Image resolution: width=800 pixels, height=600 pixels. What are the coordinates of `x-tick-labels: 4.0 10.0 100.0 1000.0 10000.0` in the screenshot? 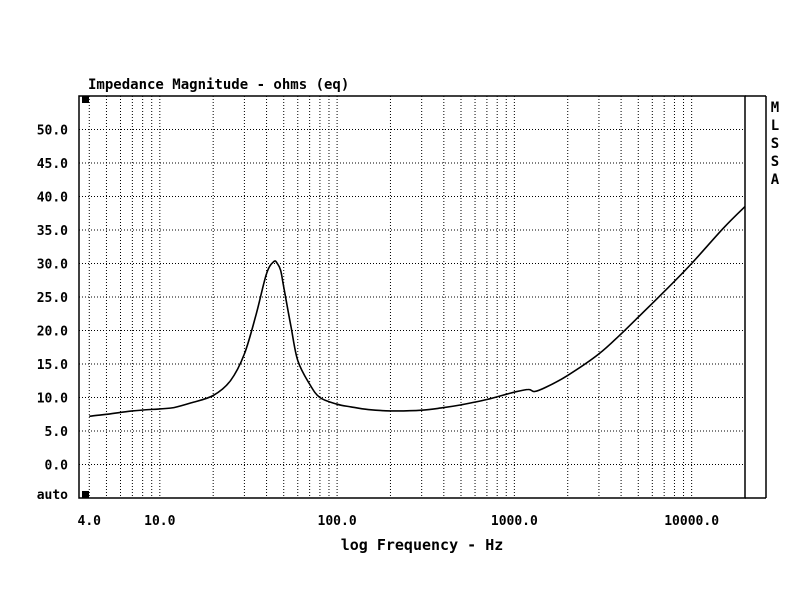 It's located at (399, 521).